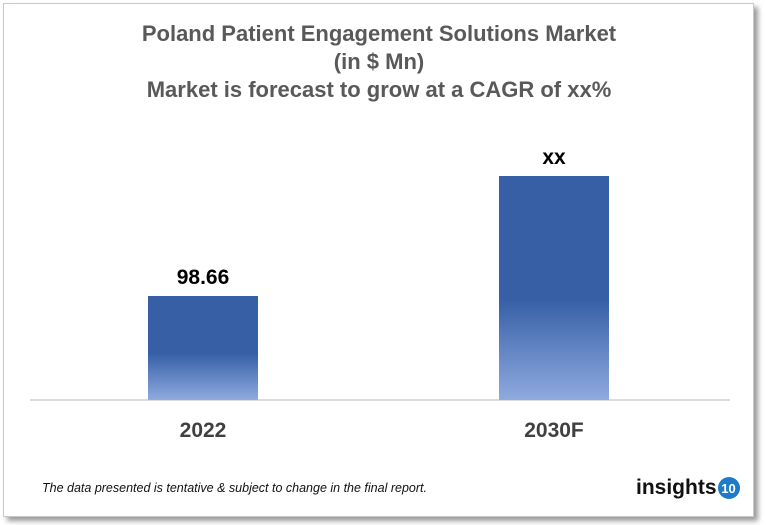  What do you see at coordinates (554, 430) in the screenshot?
I see `x-tick-label: 2030F` at bounding box center [554, 430].